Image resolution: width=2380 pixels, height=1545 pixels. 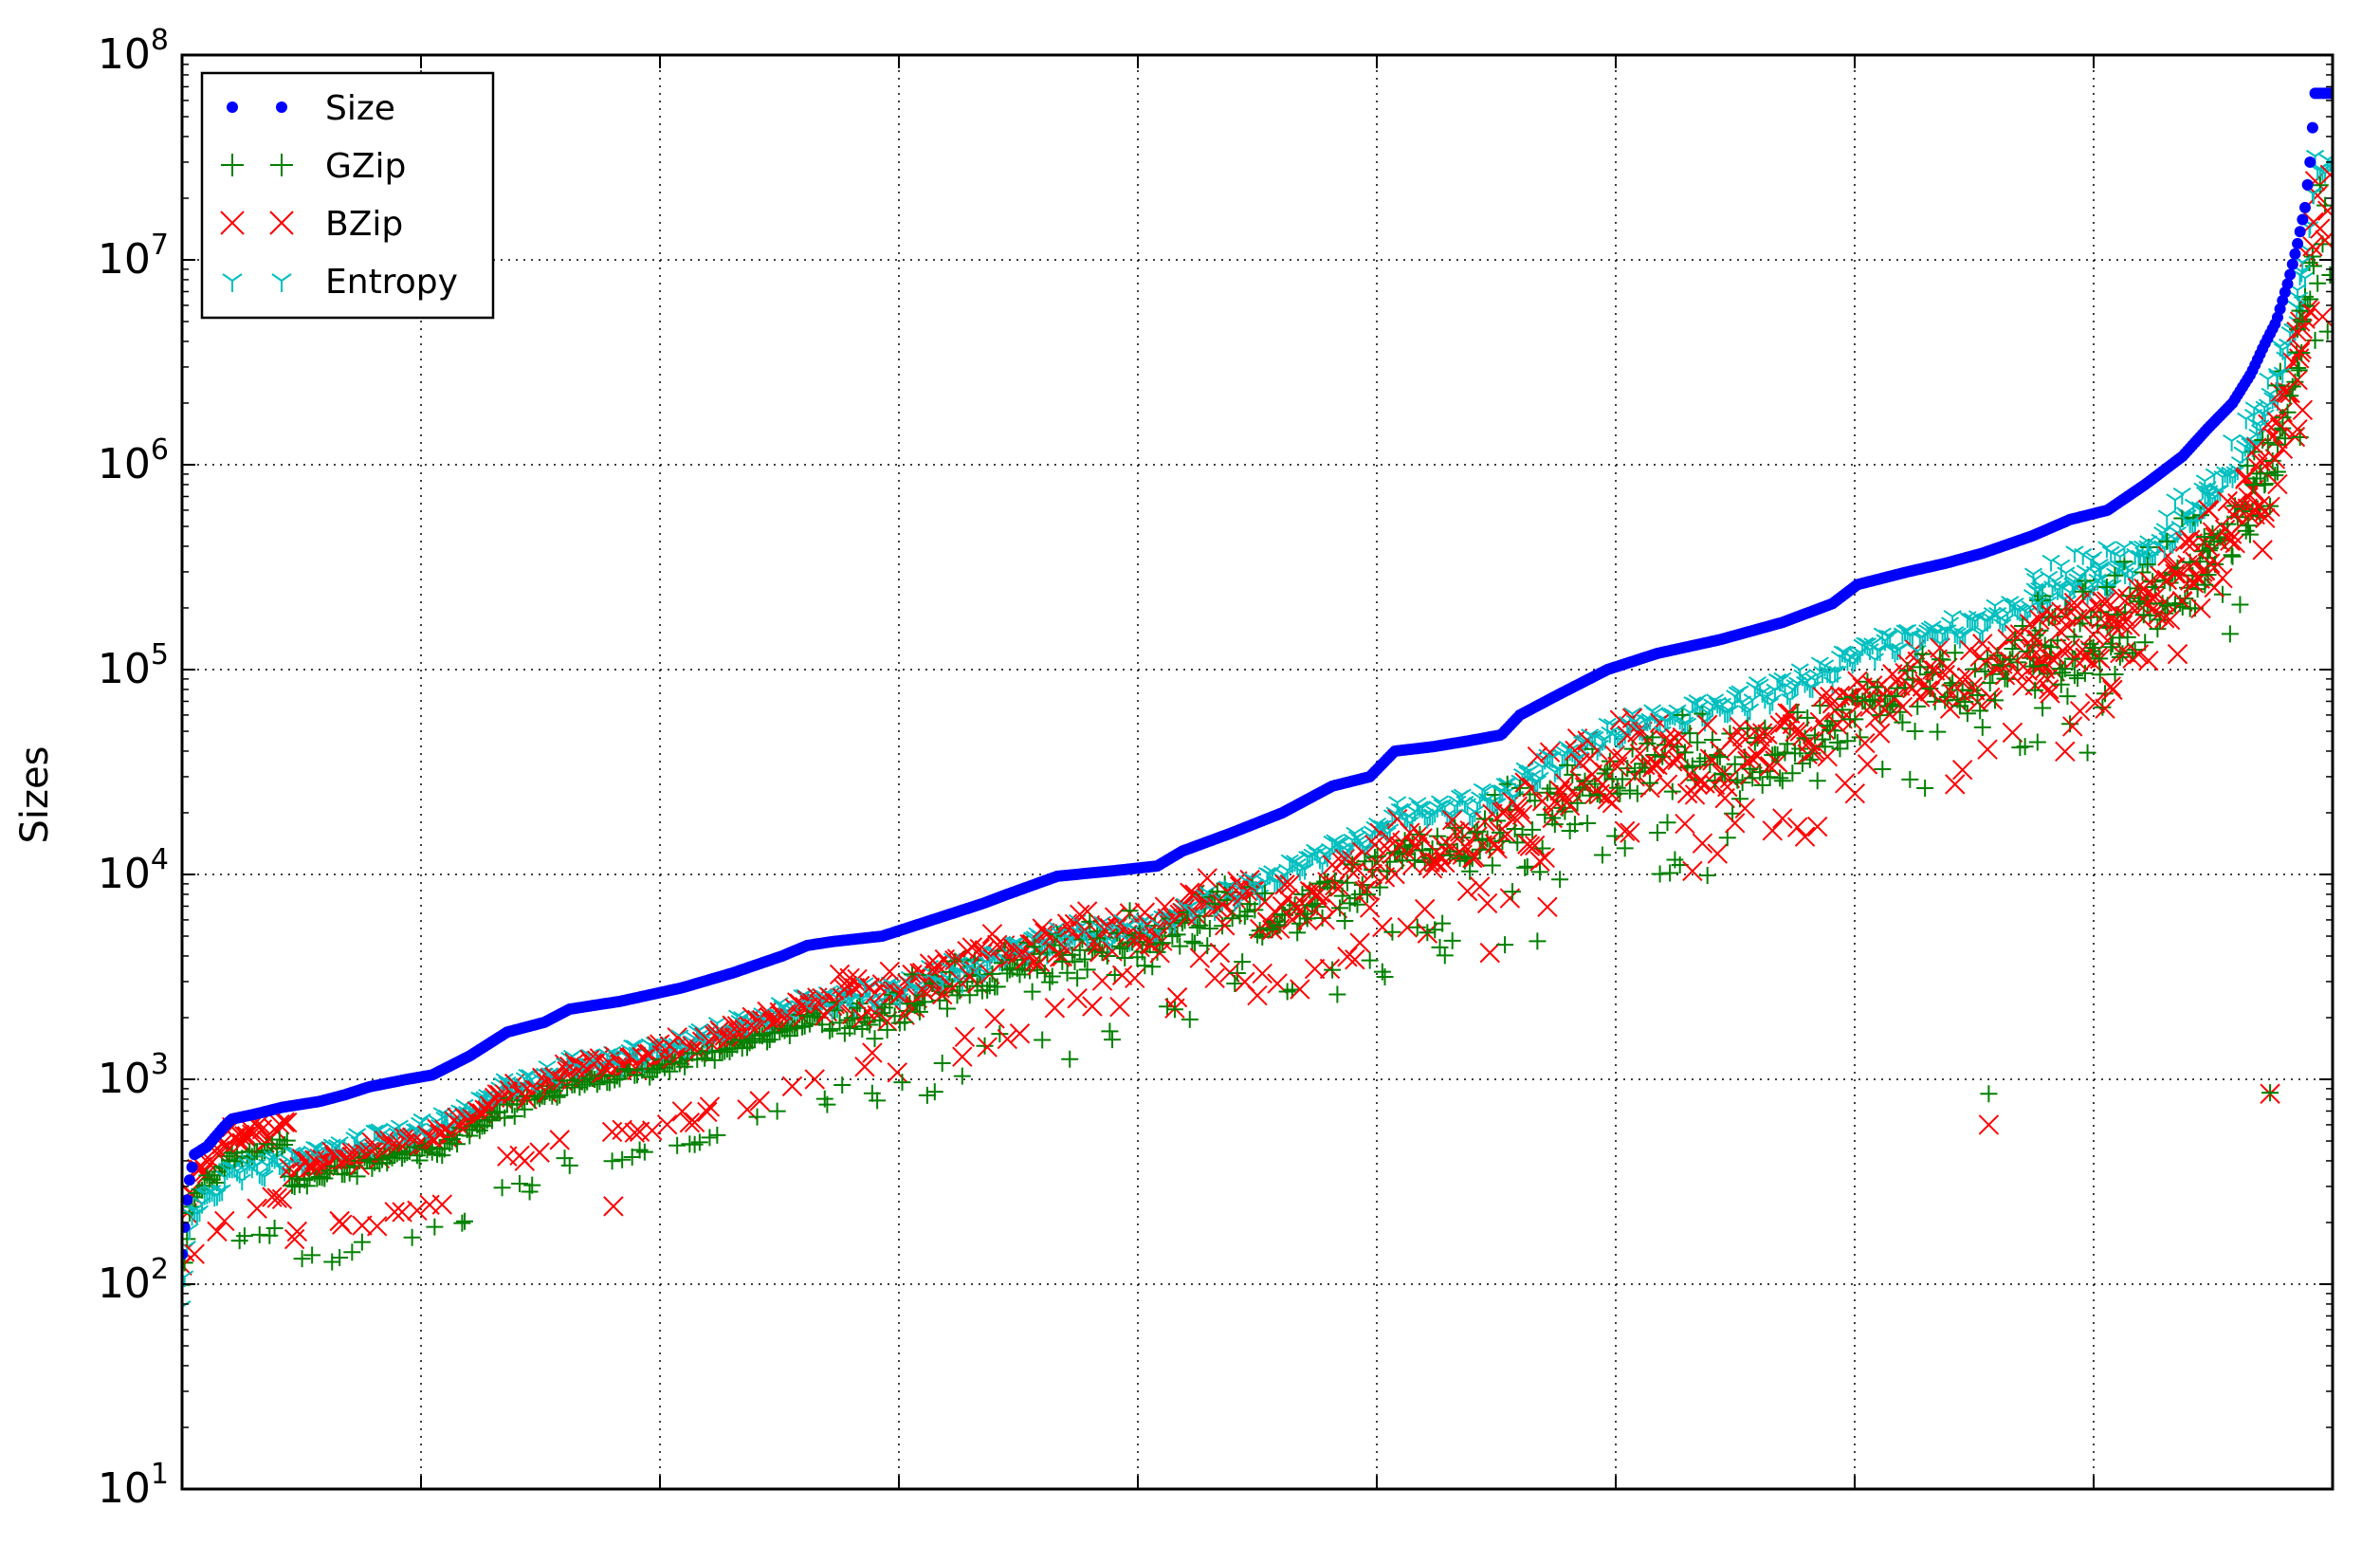 I want to click on legend-label: BZip, so click(x=364, y=224).